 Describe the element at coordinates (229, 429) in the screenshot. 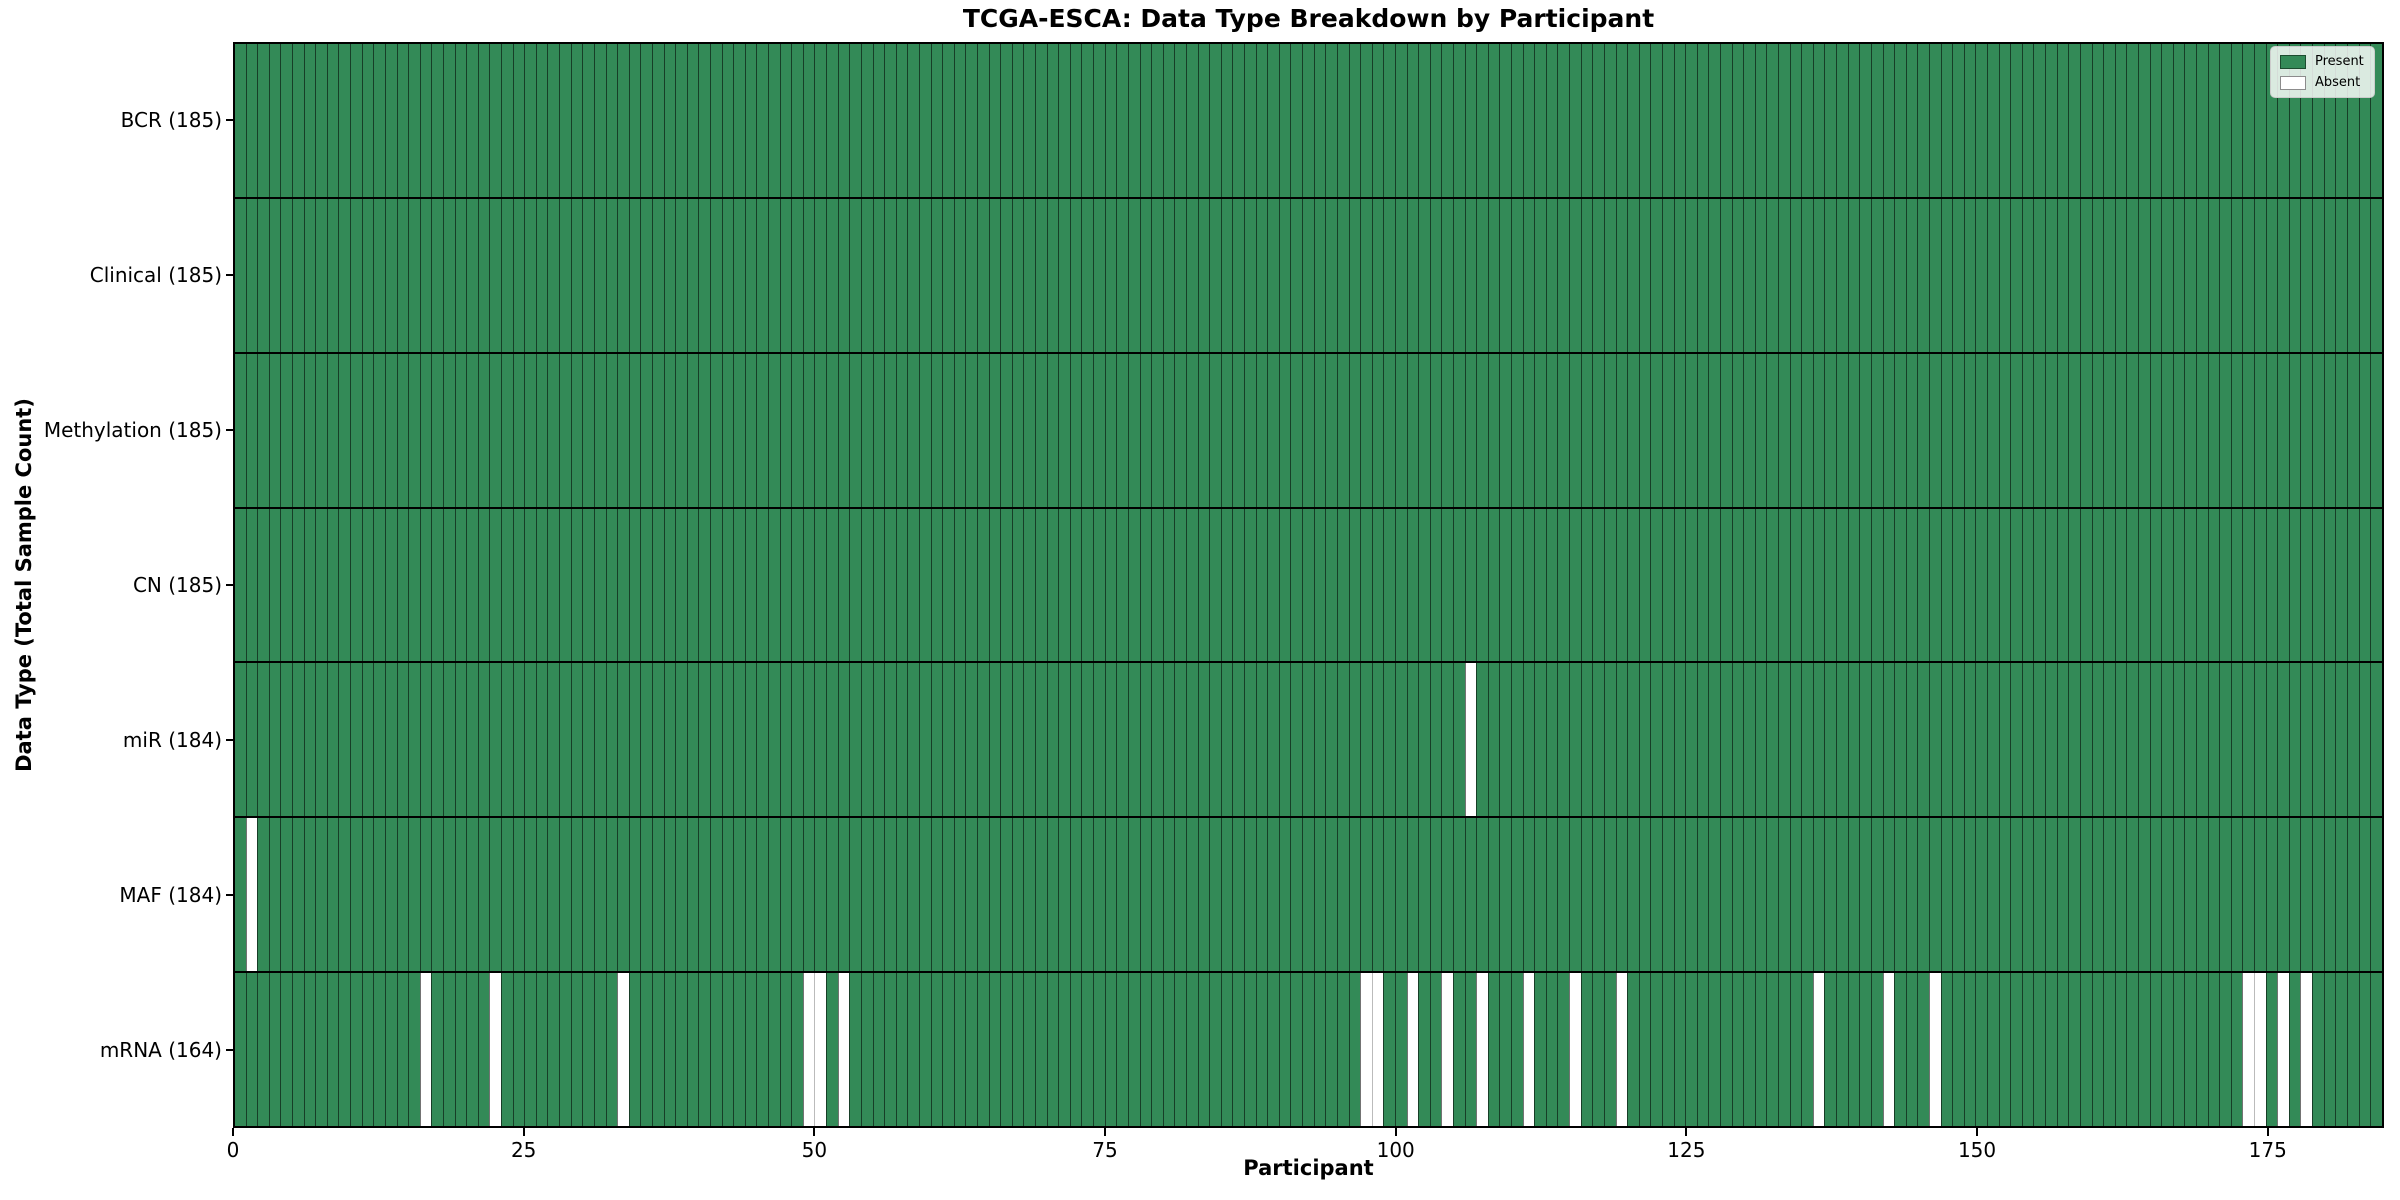

I see `y-tick-mark` at that location.